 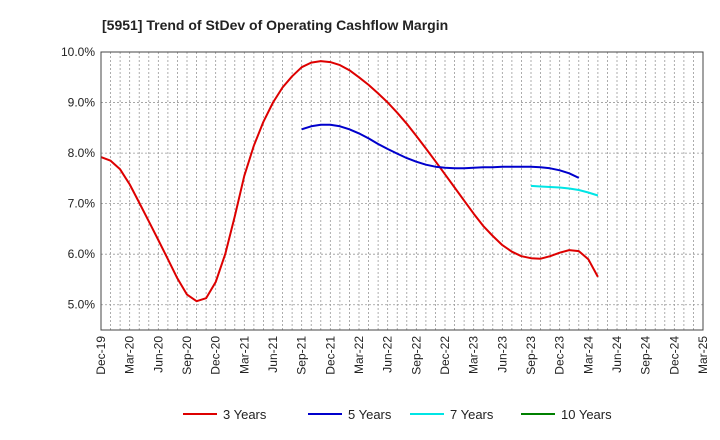 I want to click on y-tick-label: 9.0%, so click(x=82, y=103).